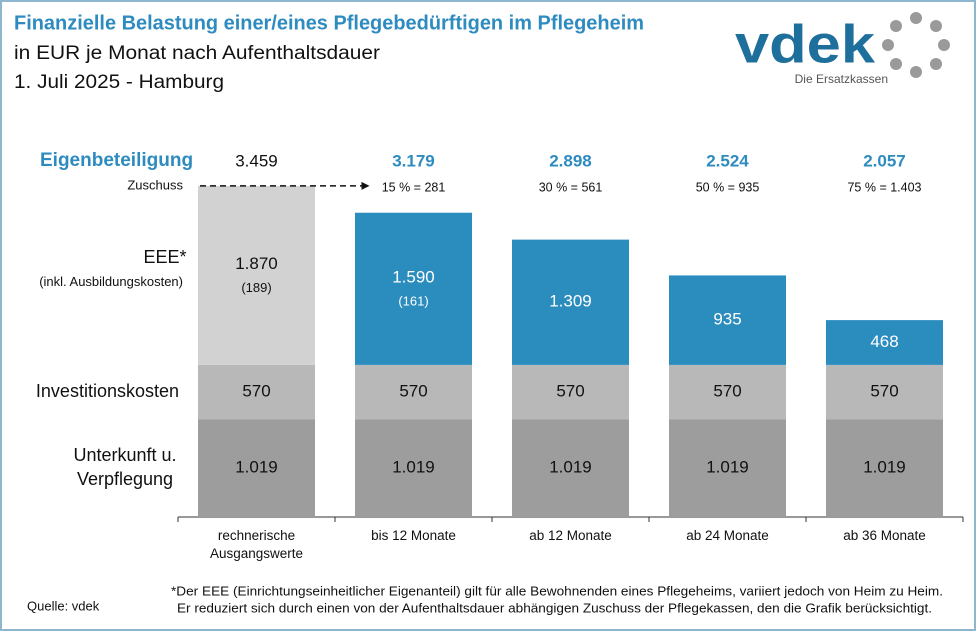 The image size is (976, 631). What do you see at coordinates (63, 605) in the screenshot?
I see `source: Quelle: vdek` at bounding box center [63, 605].